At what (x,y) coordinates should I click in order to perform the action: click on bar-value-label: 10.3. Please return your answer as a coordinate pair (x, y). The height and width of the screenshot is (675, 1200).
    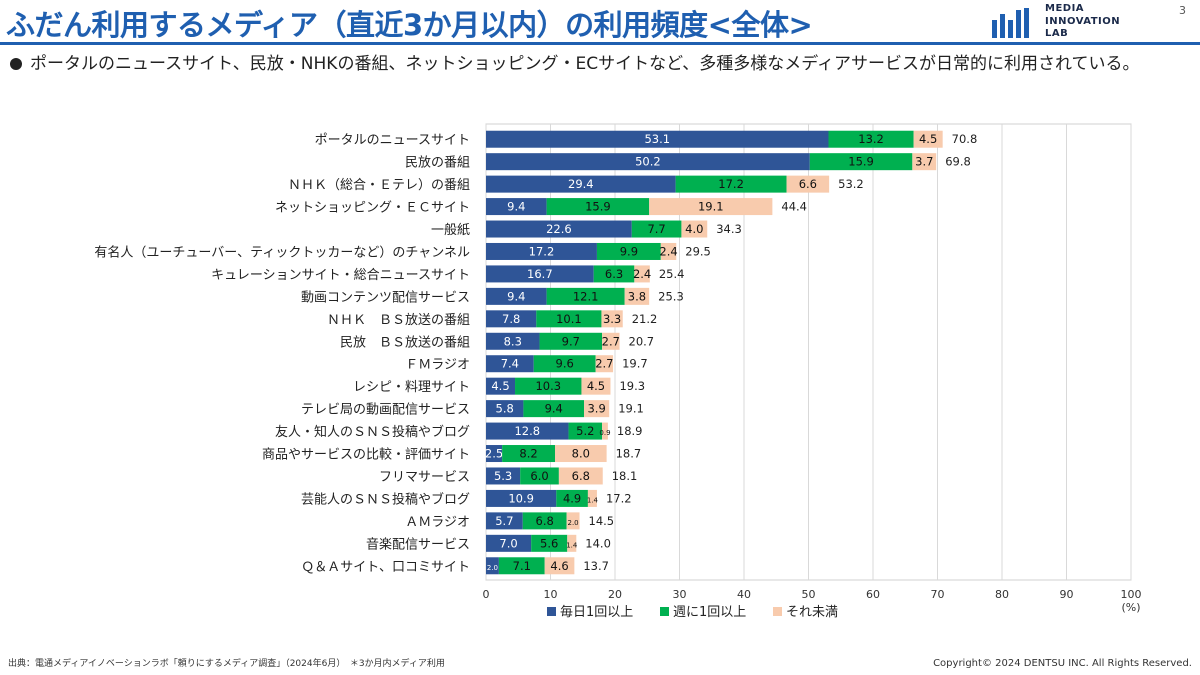
    Looking at the image, I should click on (548, 386).